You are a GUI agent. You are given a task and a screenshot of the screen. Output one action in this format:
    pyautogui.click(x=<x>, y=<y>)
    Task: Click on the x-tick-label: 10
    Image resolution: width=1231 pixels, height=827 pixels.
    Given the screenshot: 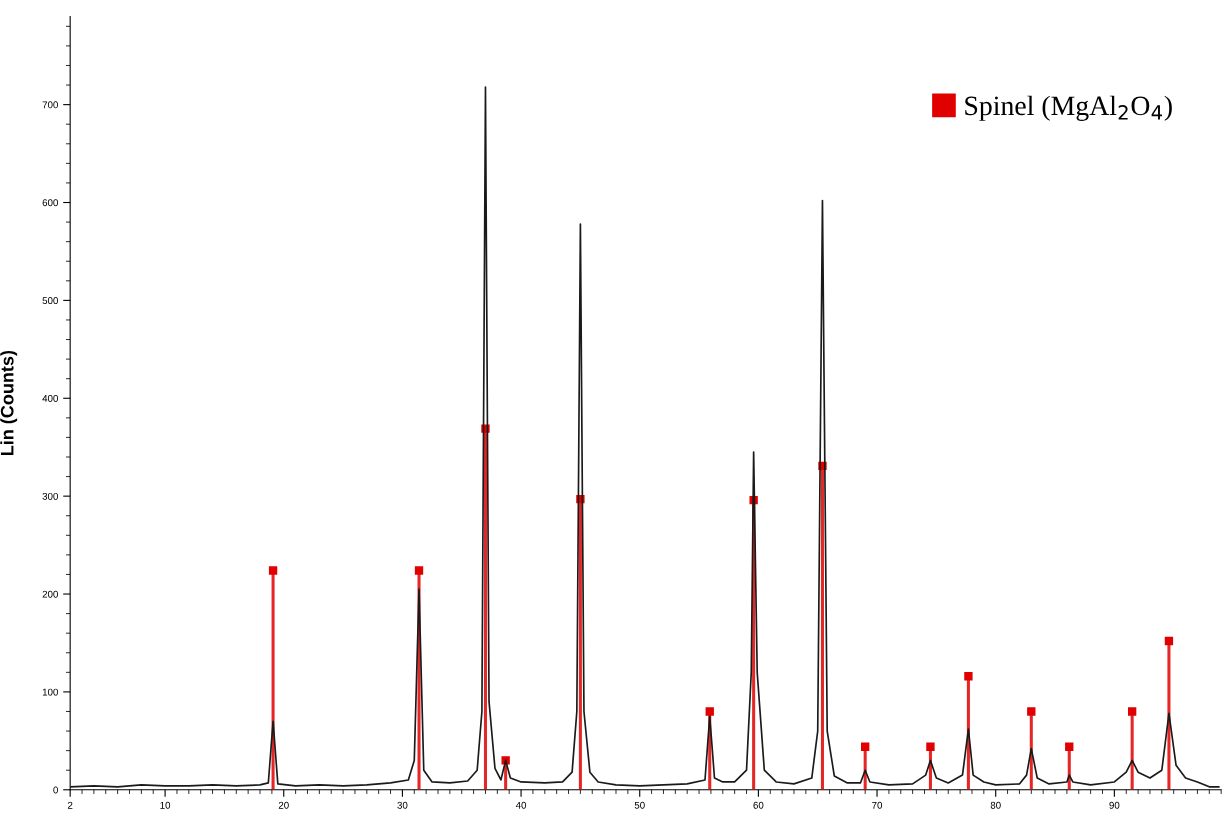 What is the action you would take?
    pyautogui.click(x=165, y=805)
    